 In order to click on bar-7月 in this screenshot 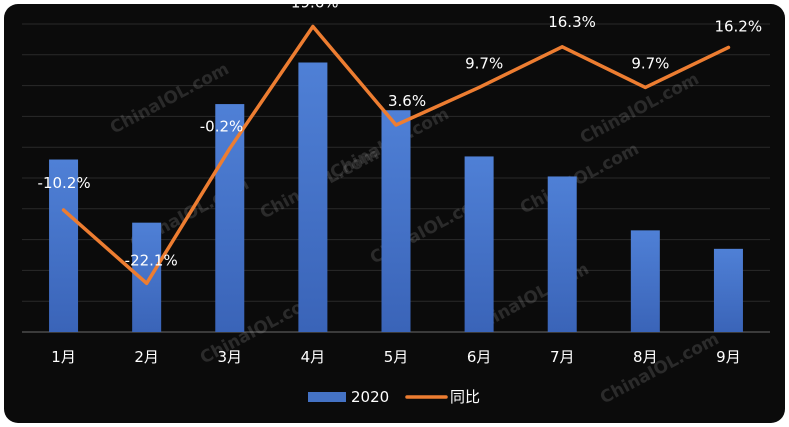, I will do `click(562, 254)`.